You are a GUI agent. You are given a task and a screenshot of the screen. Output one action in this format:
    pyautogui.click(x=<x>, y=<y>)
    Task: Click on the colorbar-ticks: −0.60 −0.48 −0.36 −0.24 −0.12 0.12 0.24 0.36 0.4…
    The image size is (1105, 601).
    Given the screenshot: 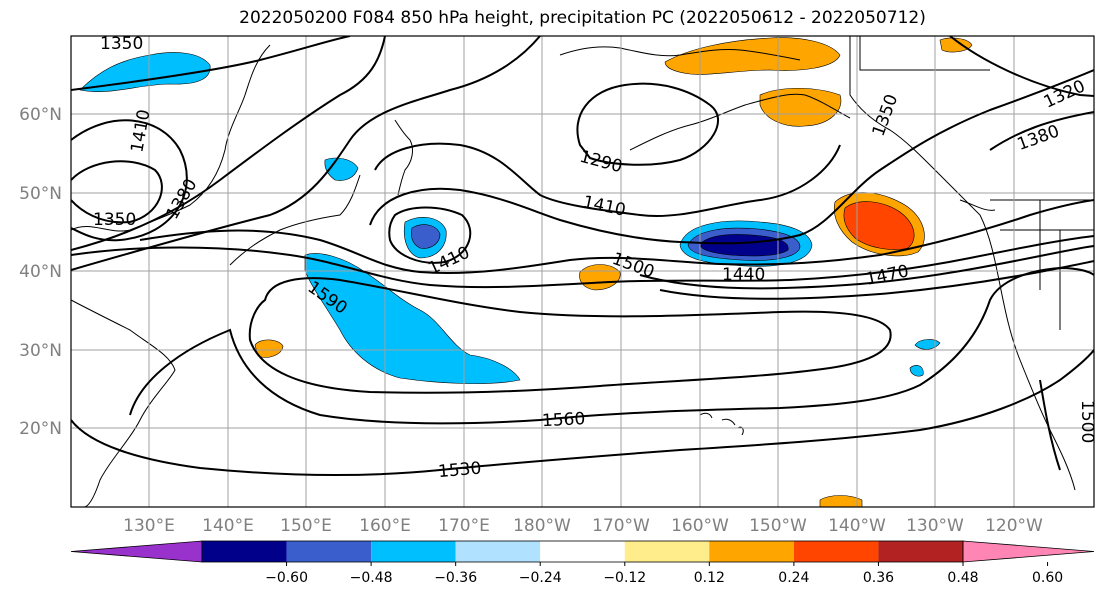 What is the action you would take?
    pyautogui.click(x=664, y=574)
    